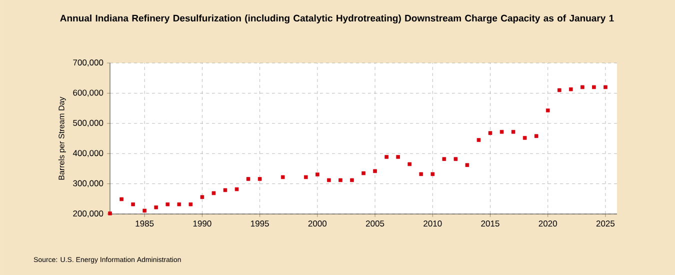 The width and height of the screenshot is (675, 275). What do you see at coordinates (490, 223) in the screenshot?
I see `x-tick-label: 2015` at bounding box center [490, 223].